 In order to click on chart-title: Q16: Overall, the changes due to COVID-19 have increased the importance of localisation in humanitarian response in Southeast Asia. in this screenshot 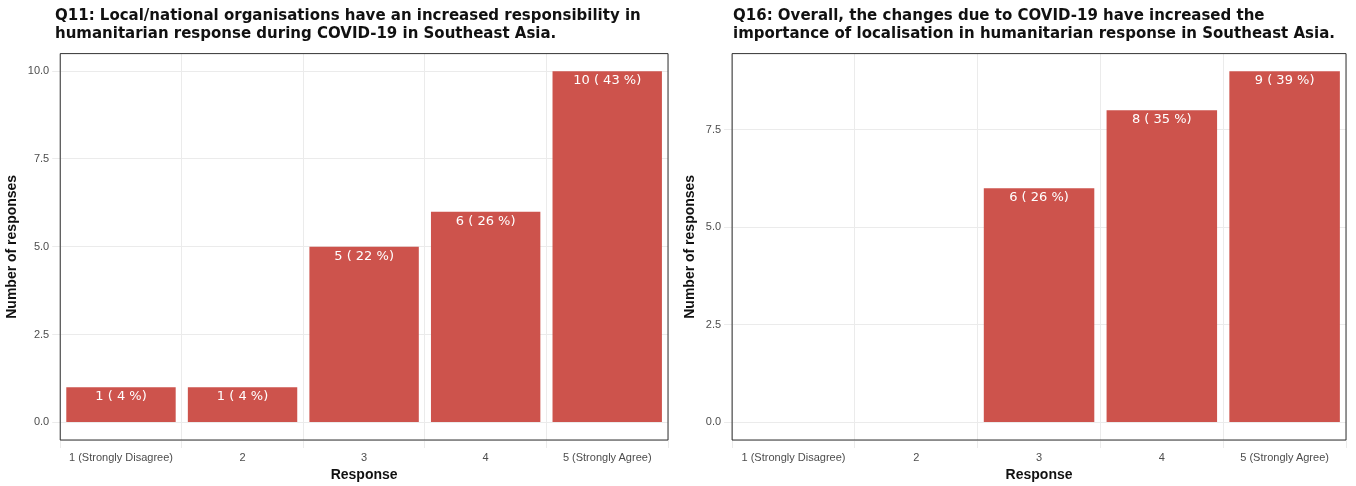, I will do `click(1034, 24)`.